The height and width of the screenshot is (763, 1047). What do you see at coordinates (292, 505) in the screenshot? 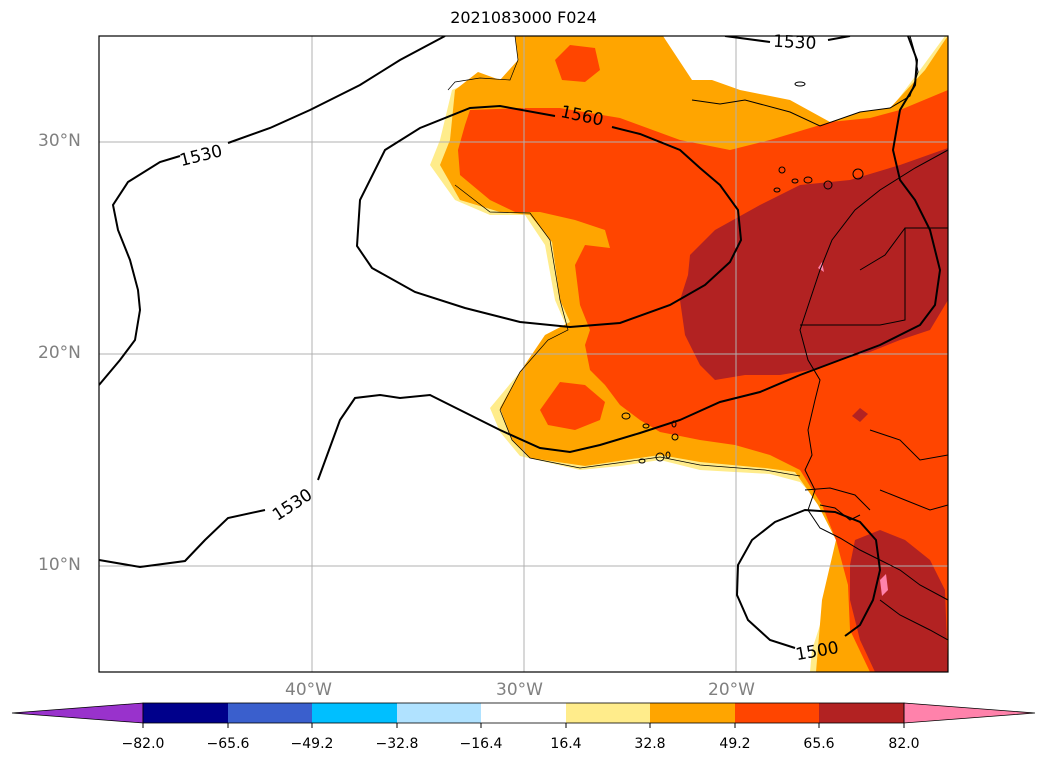
I see `contour-label-1530-south: 1530` at bounding box center [292, 505].